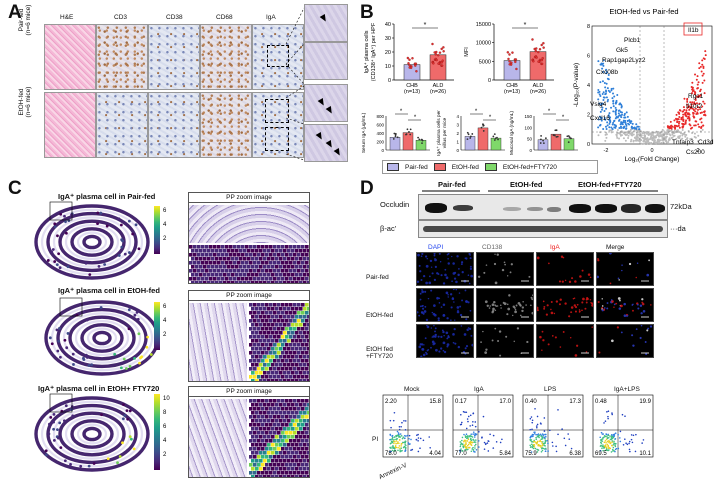  I want to click on y-tick-label: 5000, so click(485, 62).